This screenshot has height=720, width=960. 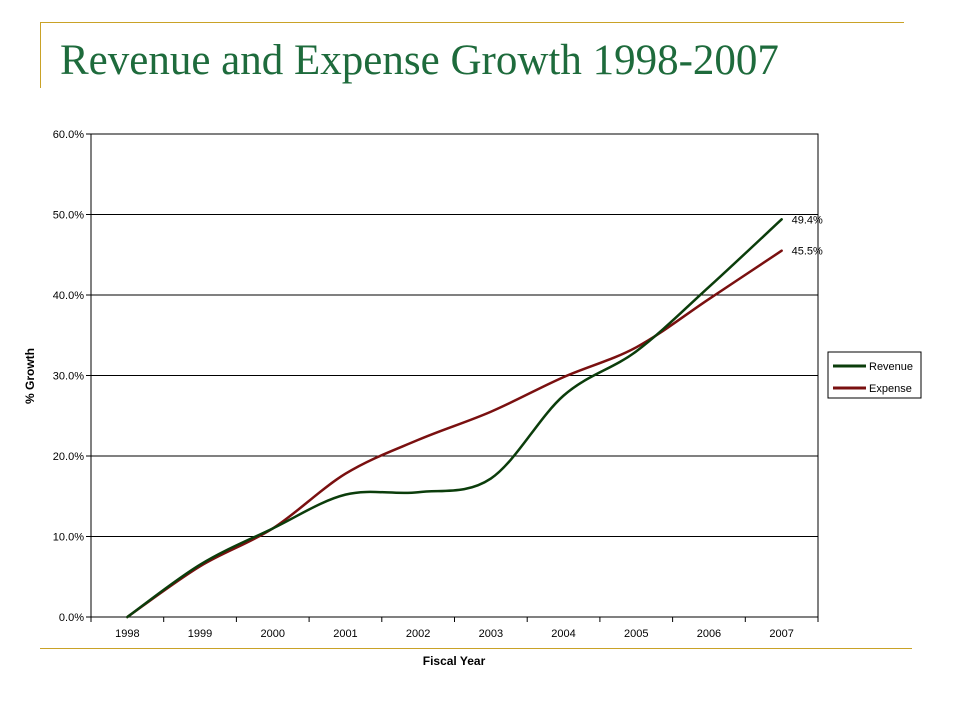 What do you see at coordinates (30, 376) in the screenshot?
I see `y-axis-title: % Growth` at bounding box center [30, 376].